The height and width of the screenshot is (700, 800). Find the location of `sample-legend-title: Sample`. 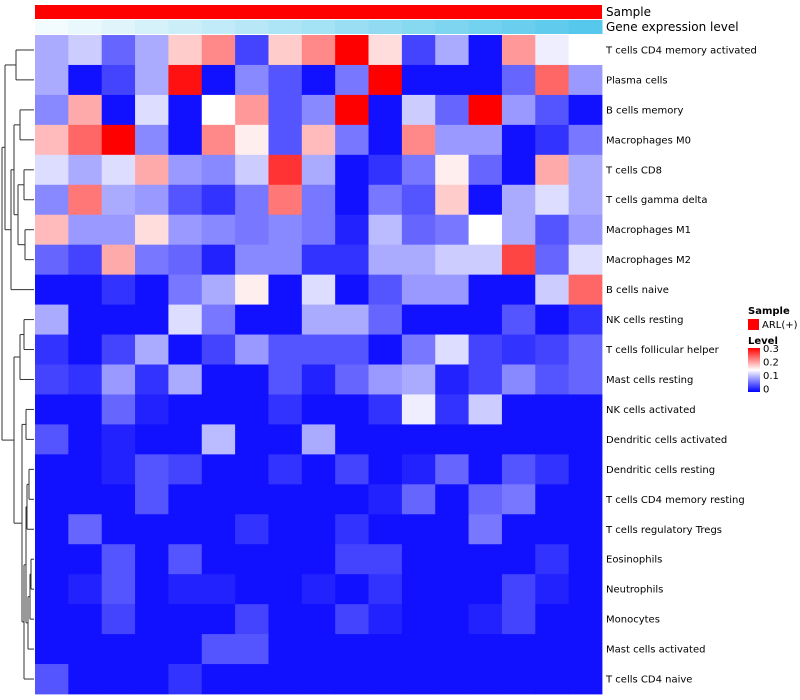

sample-legend-title: Sample is located at coordinates (769, 311).